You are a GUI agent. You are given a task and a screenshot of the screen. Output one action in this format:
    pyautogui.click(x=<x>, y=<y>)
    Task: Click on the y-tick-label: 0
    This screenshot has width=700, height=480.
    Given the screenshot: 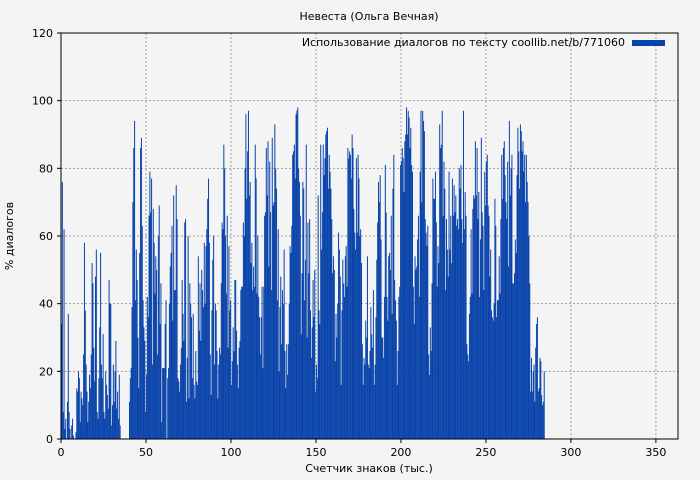 What is the action you would take?
    pyautogui.click(x=49, y=439)
    